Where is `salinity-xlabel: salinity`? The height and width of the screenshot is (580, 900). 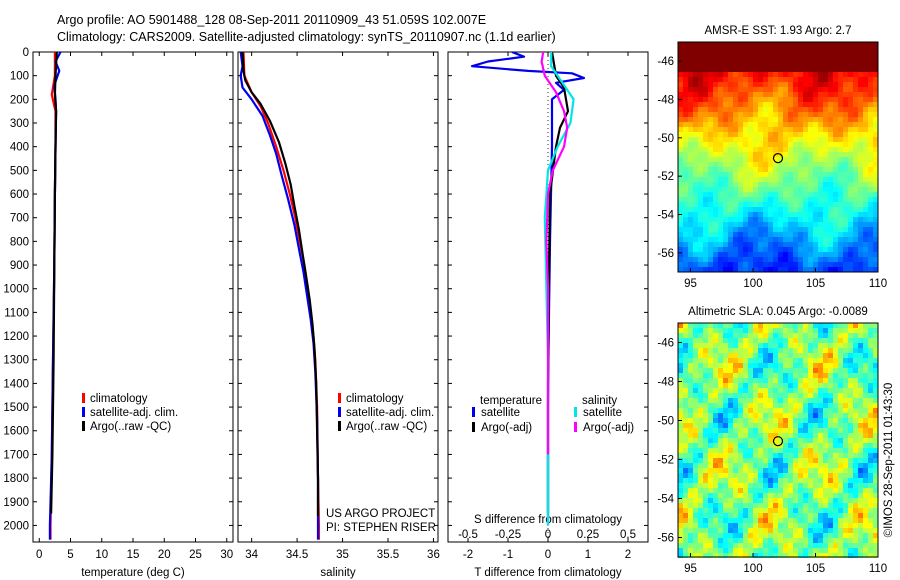
salinity-xlabel: salinity is located at coordinates (337, 573).